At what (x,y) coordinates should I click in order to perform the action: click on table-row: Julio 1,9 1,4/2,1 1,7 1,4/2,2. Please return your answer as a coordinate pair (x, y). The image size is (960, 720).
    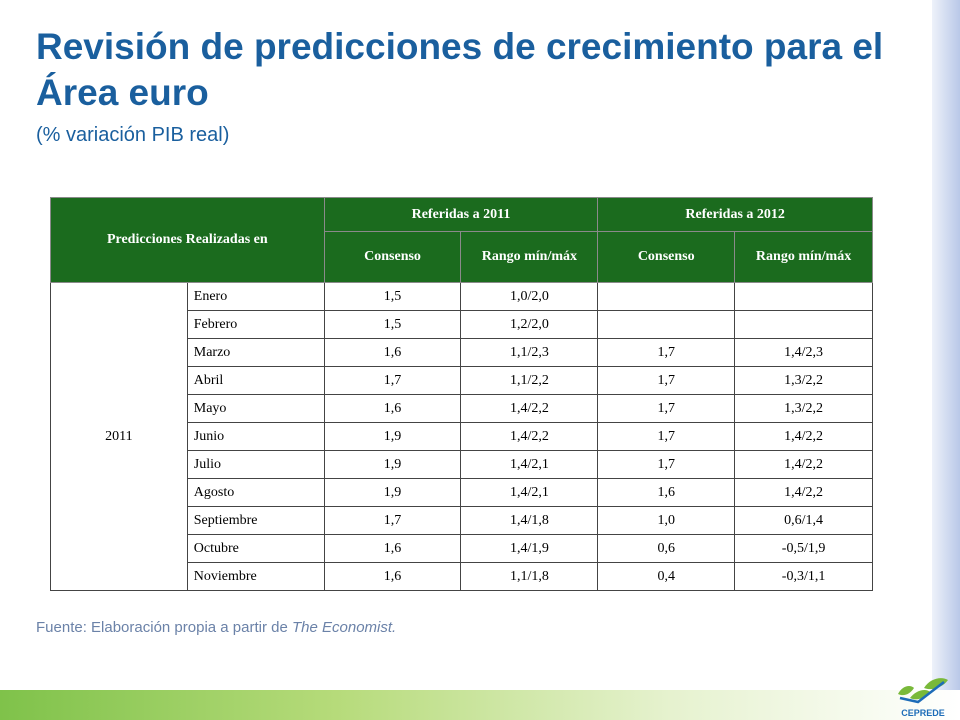
    Looking at the image, I should click on (462, 464).